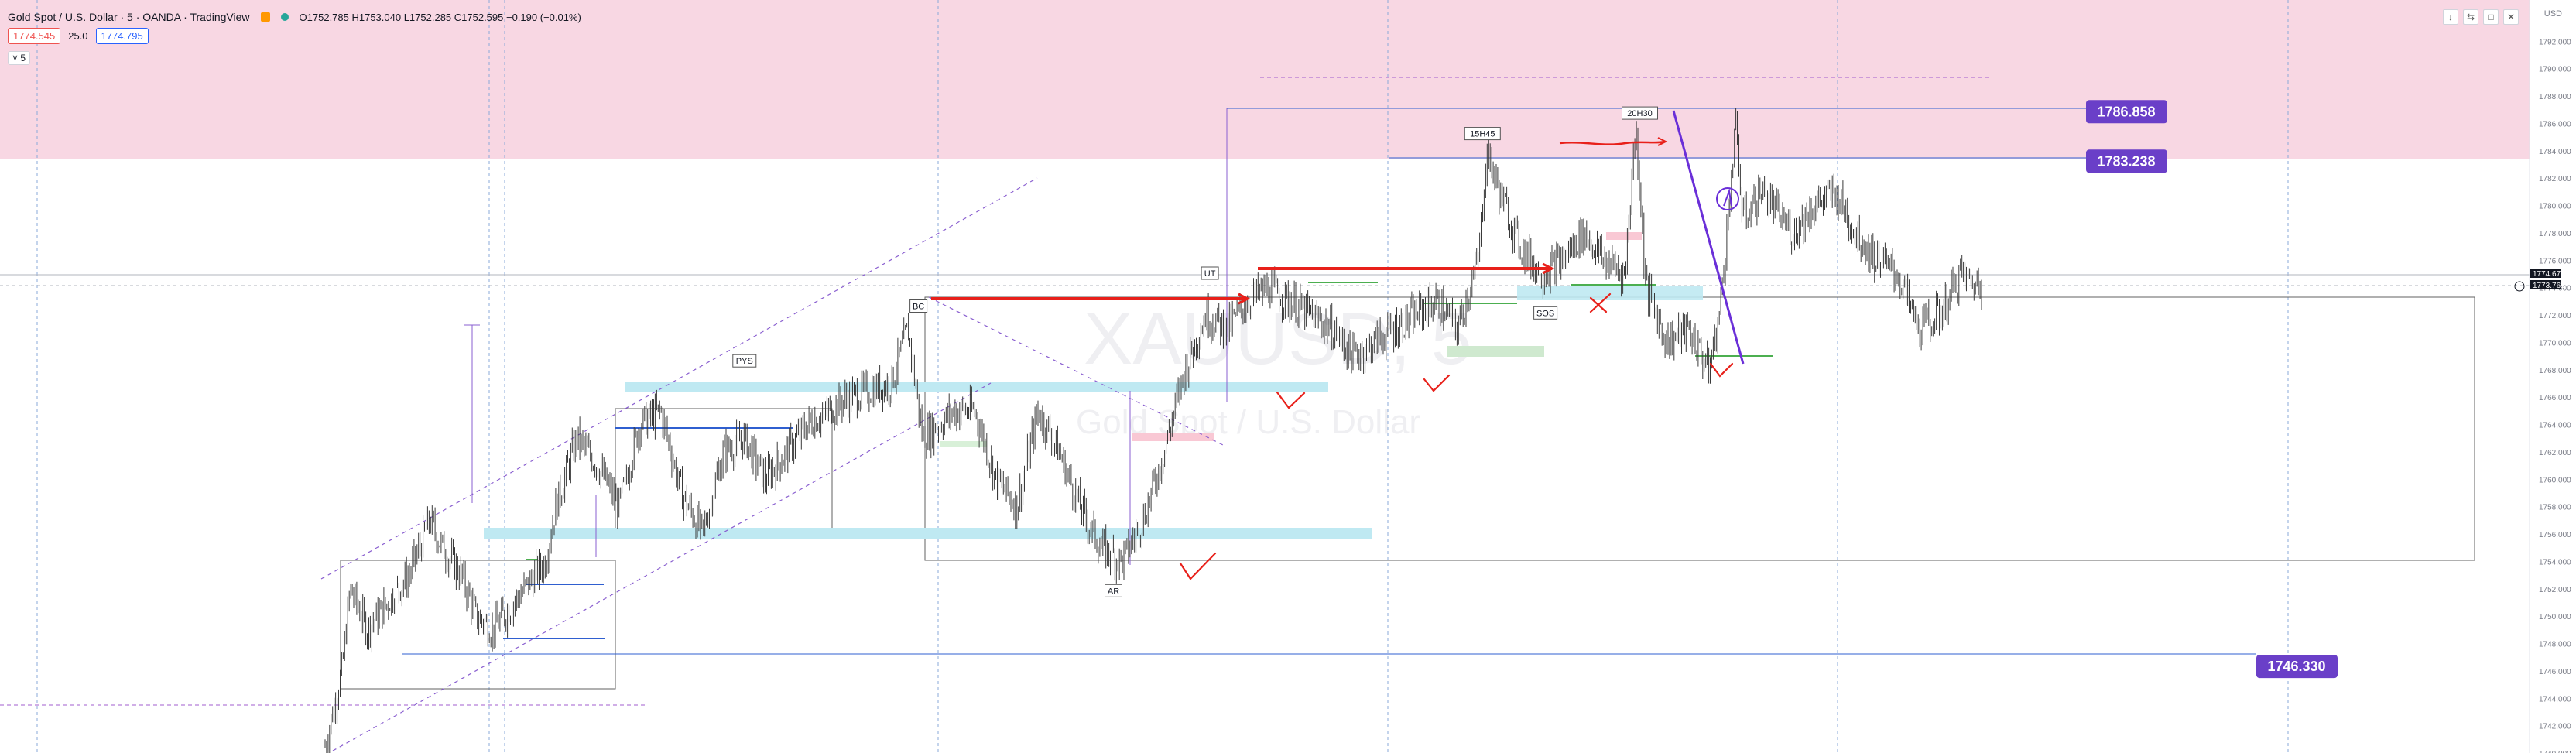 This screenshot has width=2576, height=753. I want to click on sell-price-button: 1774.545, so click(34, 36).